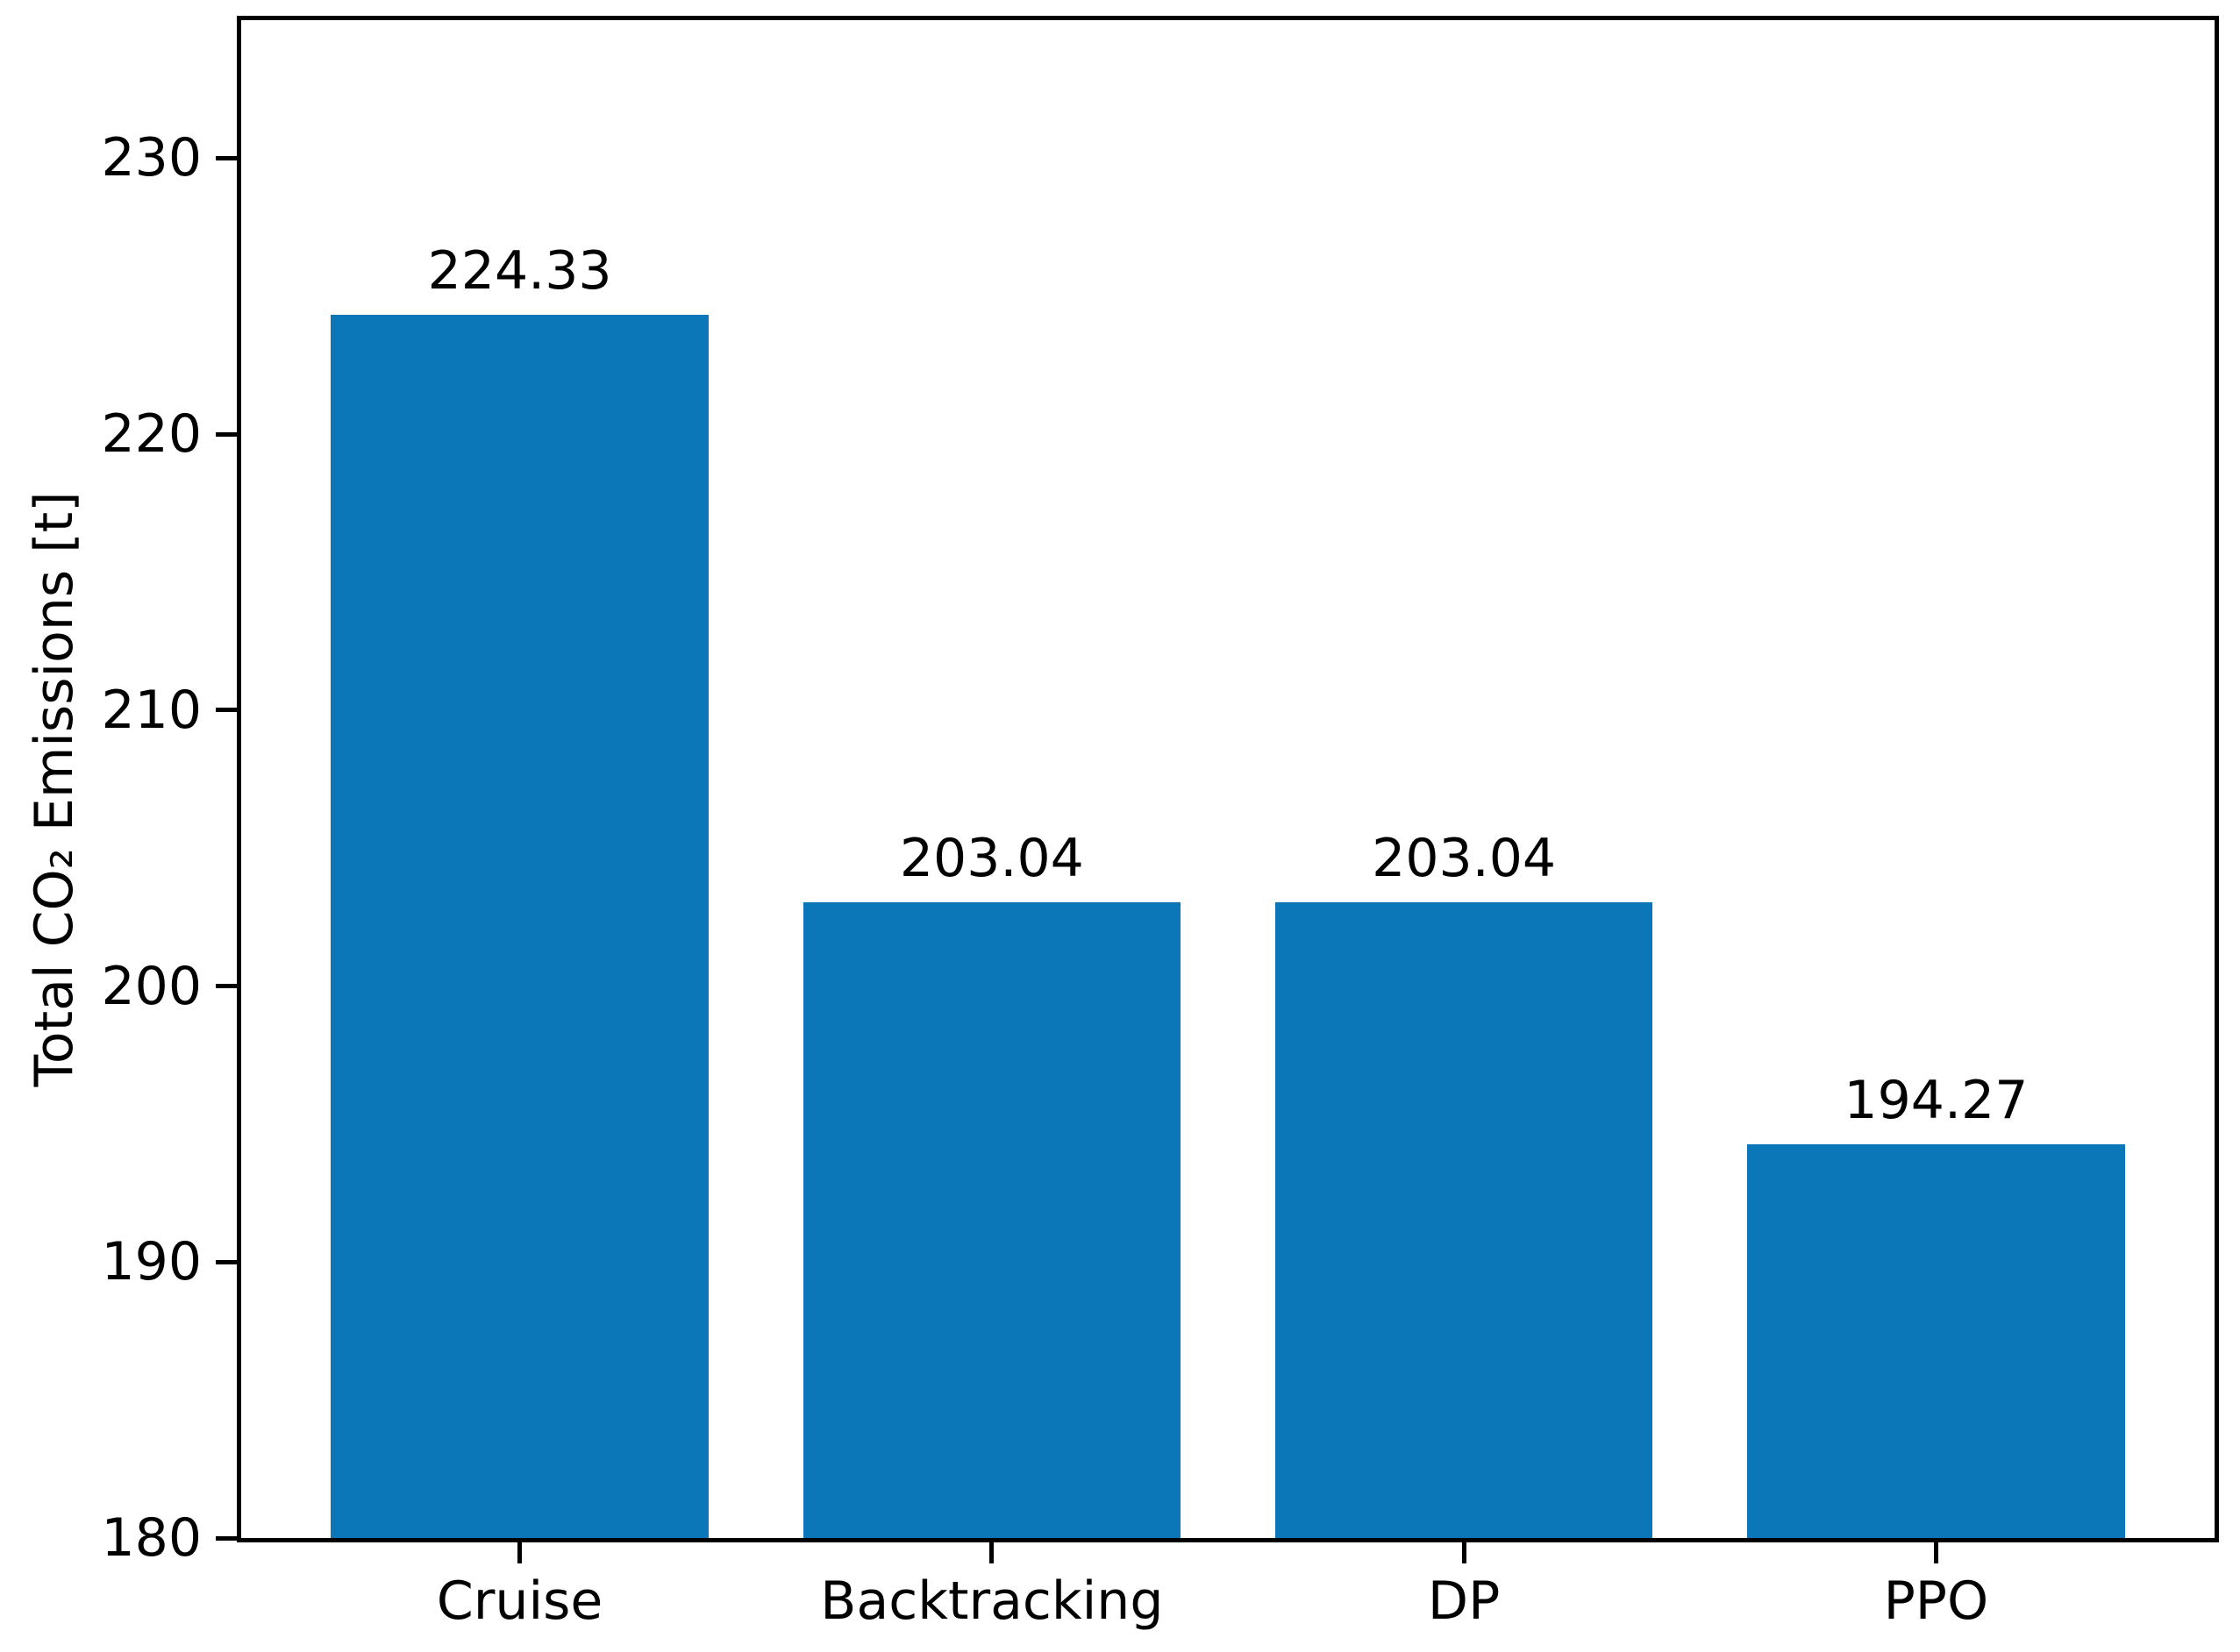 The height and width of the screenshot is (1652, 2240). I want to click on y-tick-label: 190, so click(152, 1262).